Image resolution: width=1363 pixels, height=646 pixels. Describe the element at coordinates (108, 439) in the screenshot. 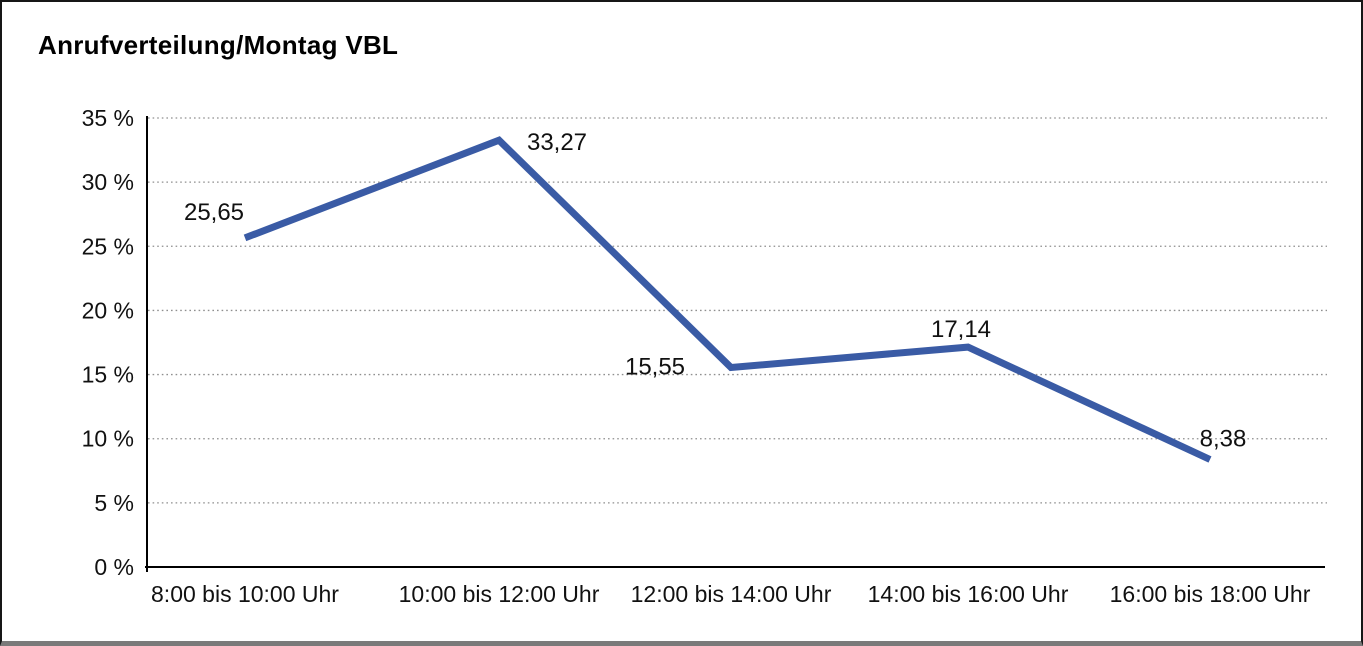

I see `y-tick-label: 10 %` at that location.